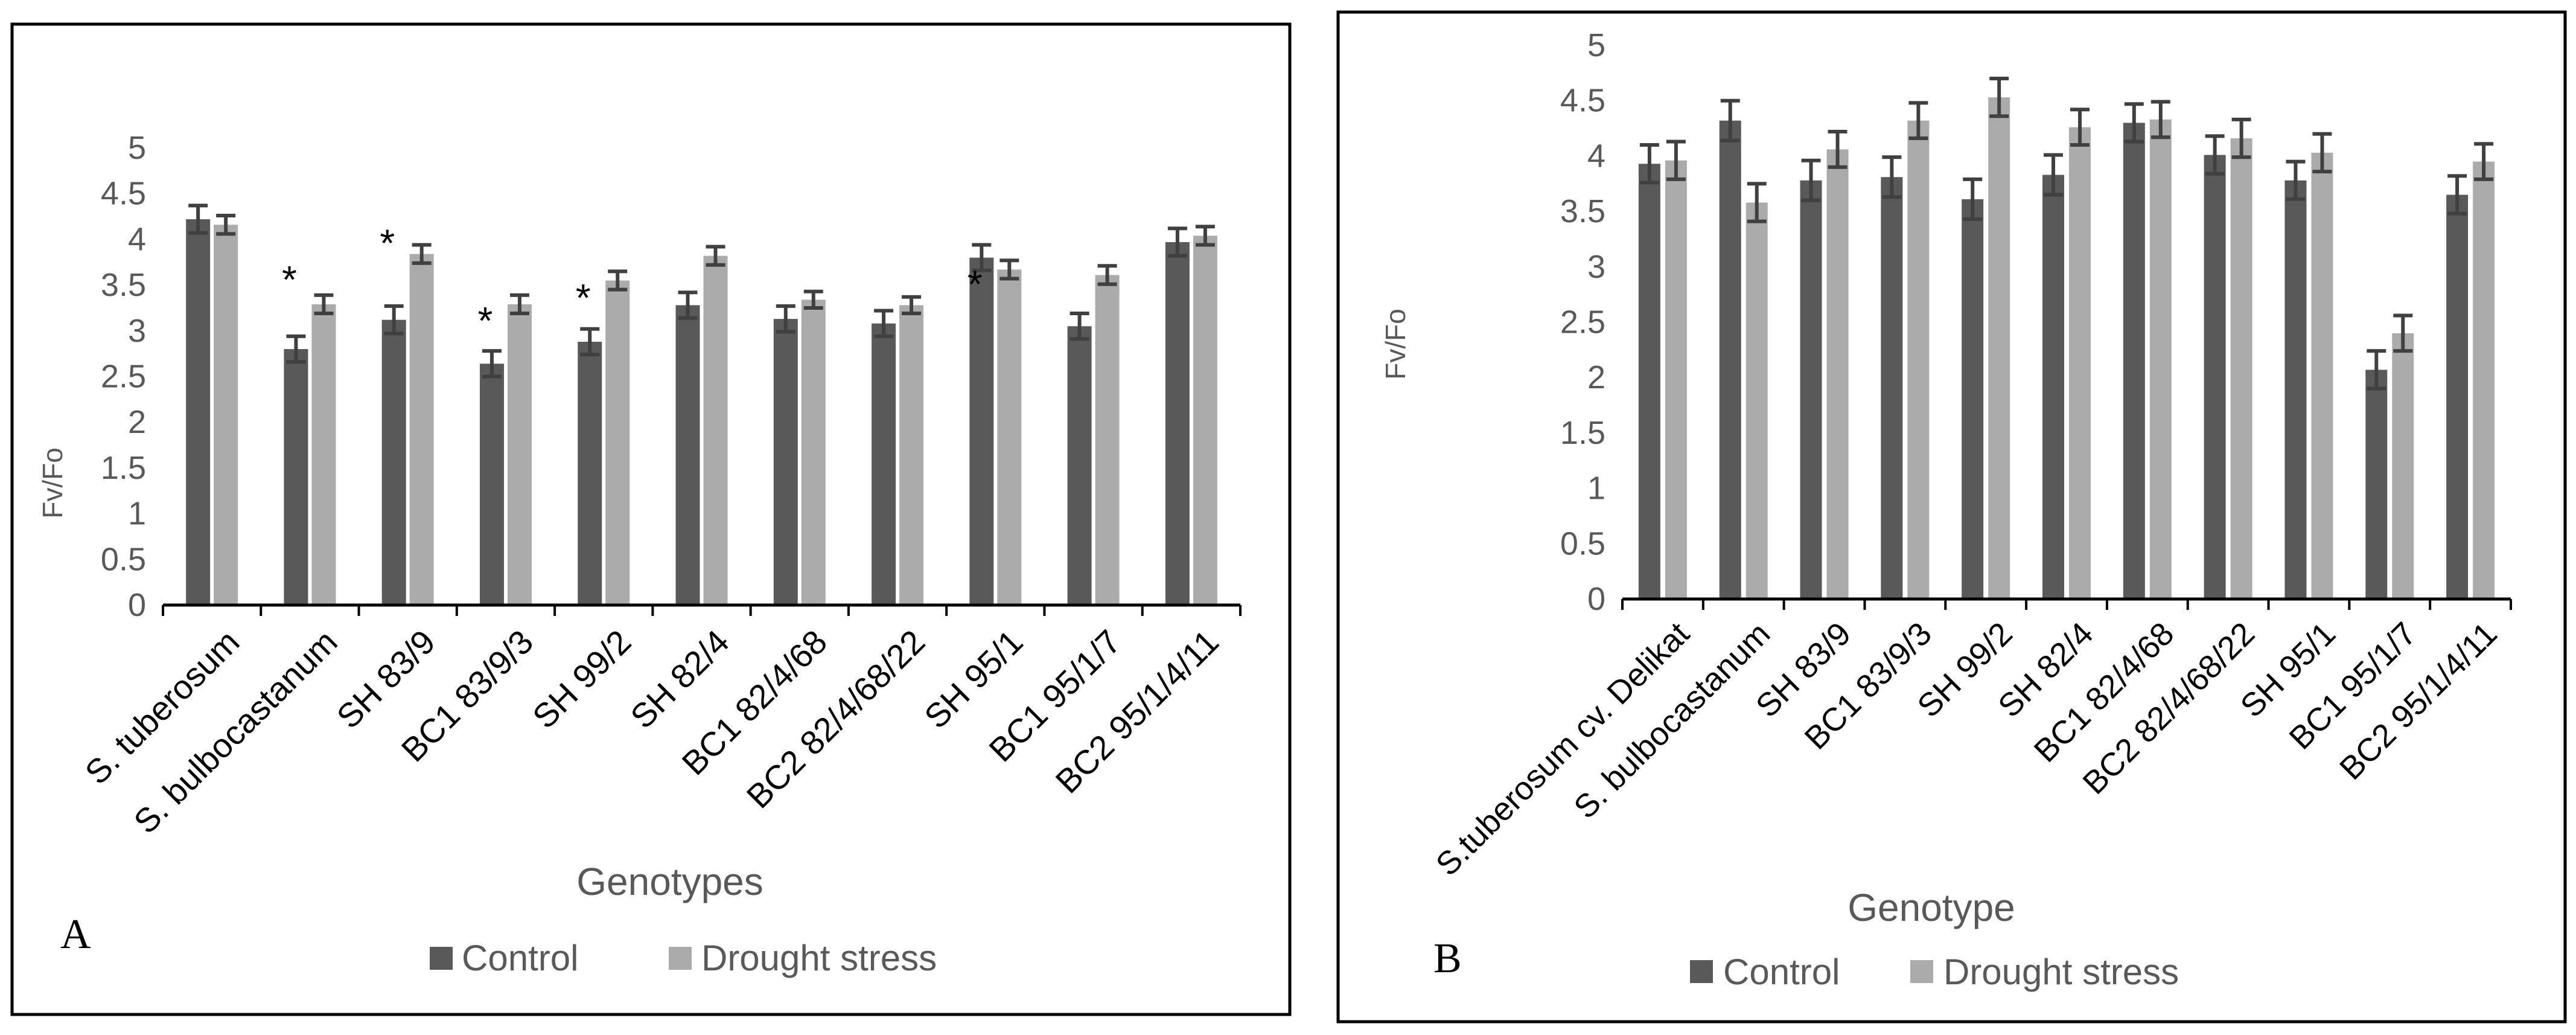 This screenshot has width=2576, height=1035. Describe the element at coordinates (75, 934) in the screenshot. I see `panel-a-letter: A` at that location.